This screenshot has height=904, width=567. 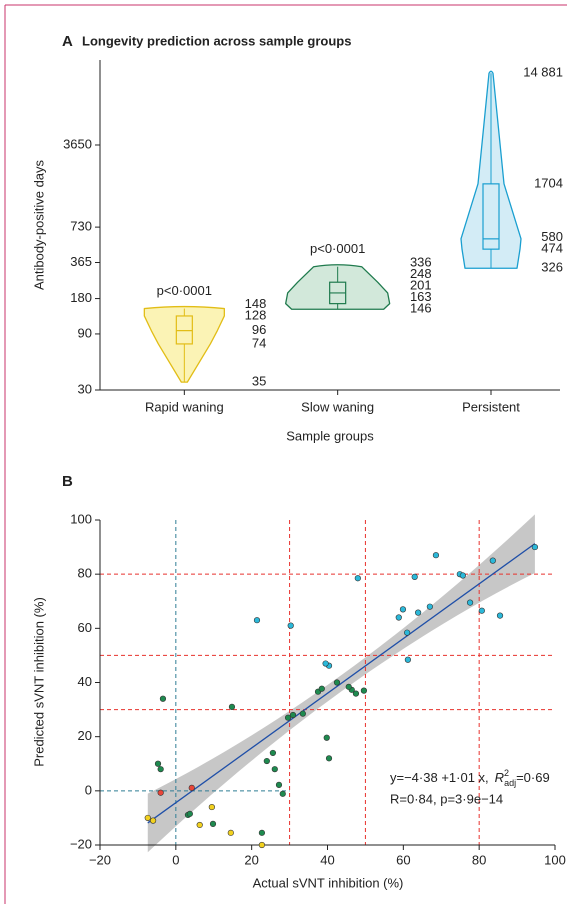 What do you see at coordinates (259, 329) in the screenshot?
I see `value-label: 96` at bounding box center [259, 329].